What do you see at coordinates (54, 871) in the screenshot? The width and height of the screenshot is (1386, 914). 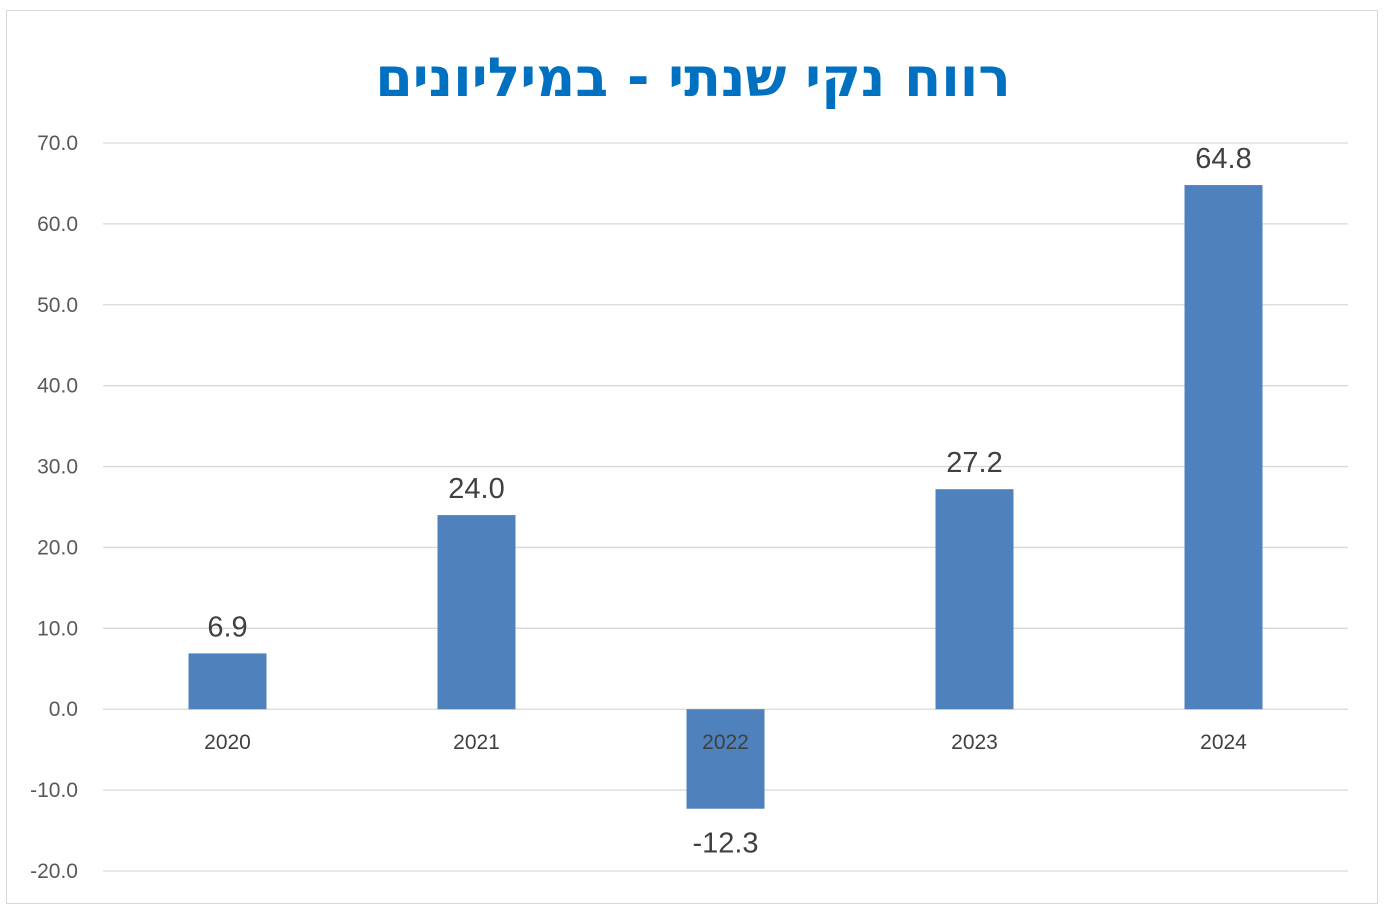 I see `y-tick-label: -20.0` at bounding box center [54, 871].